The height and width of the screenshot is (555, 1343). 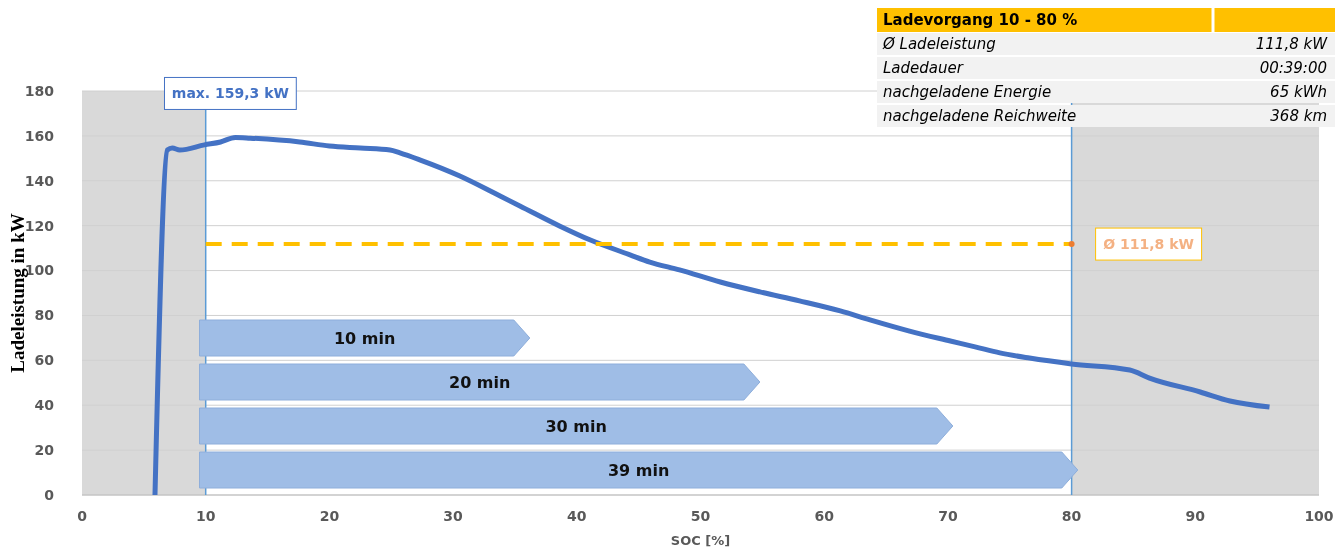 What do you see at coordinates (939, 44) in the screenshot?
I see `text: Ø Ladeleistung` at bounding box center [939, 44].